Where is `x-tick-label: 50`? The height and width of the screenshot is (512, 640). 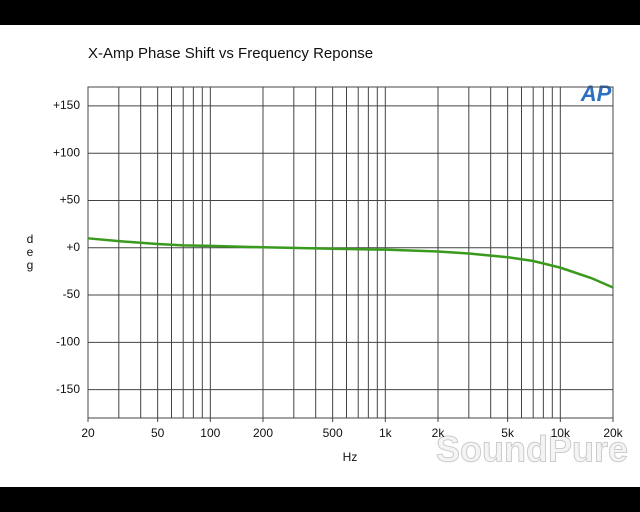 x-tick-label: 50 is located at coordinates (158, 433).